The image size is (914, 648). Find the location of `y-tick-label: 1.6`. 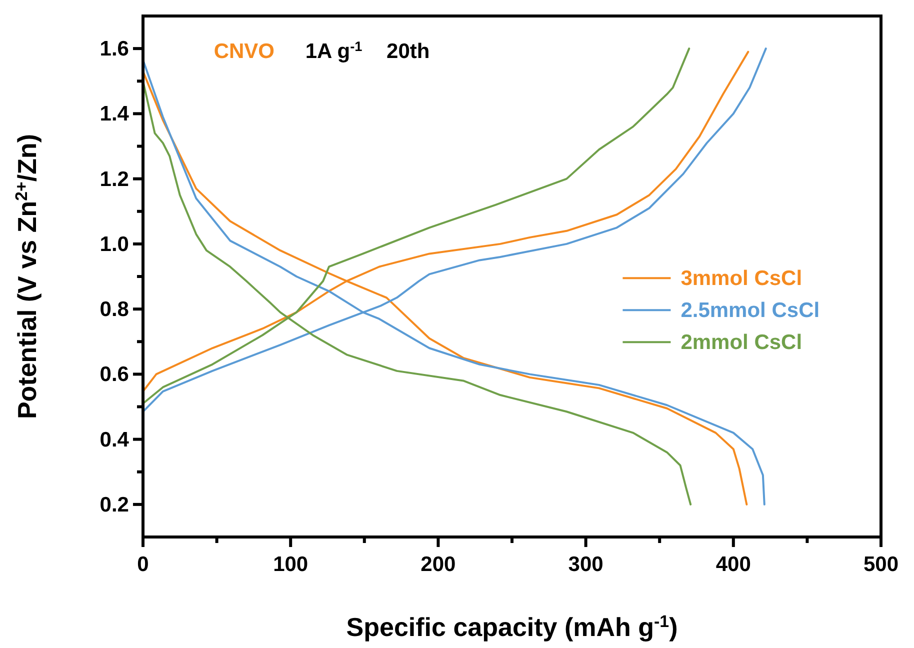

y-tick-label: 1.6 is located at coordinates (114, 49).